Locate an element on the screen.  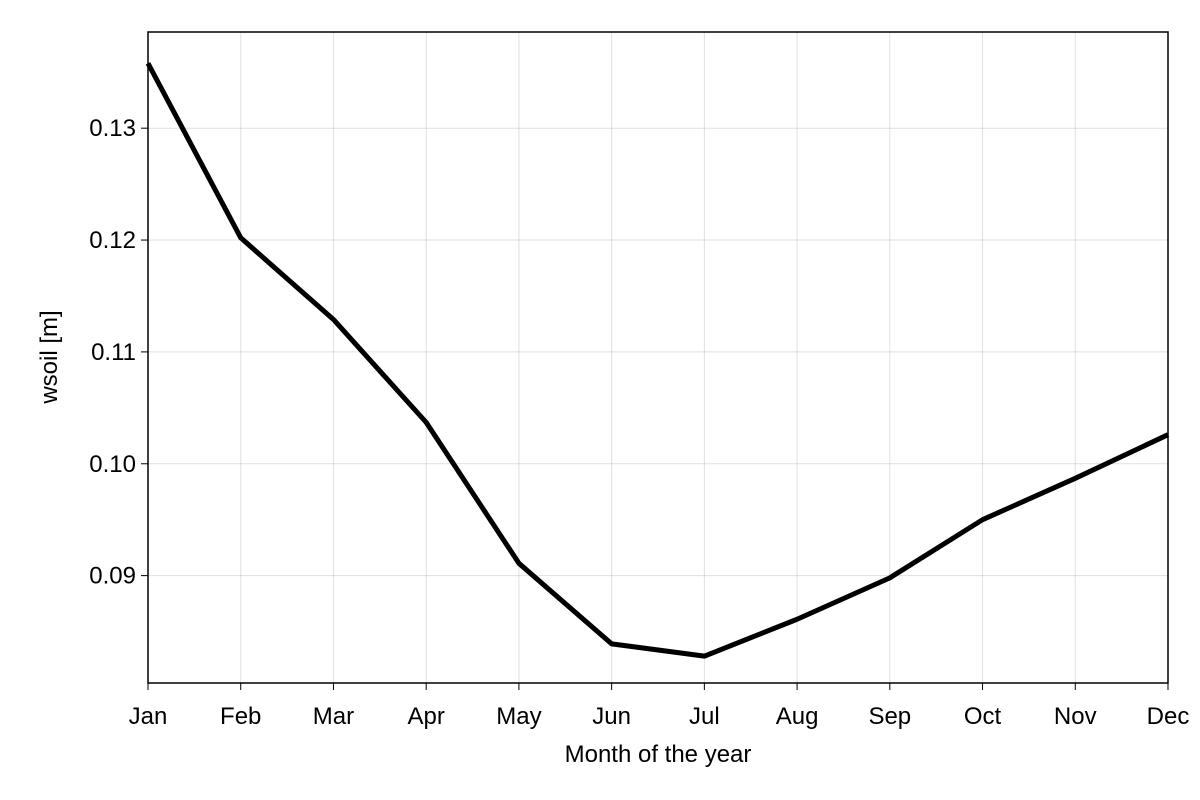
y-tick-label: 0.13 is located at coordinates (112, 128).